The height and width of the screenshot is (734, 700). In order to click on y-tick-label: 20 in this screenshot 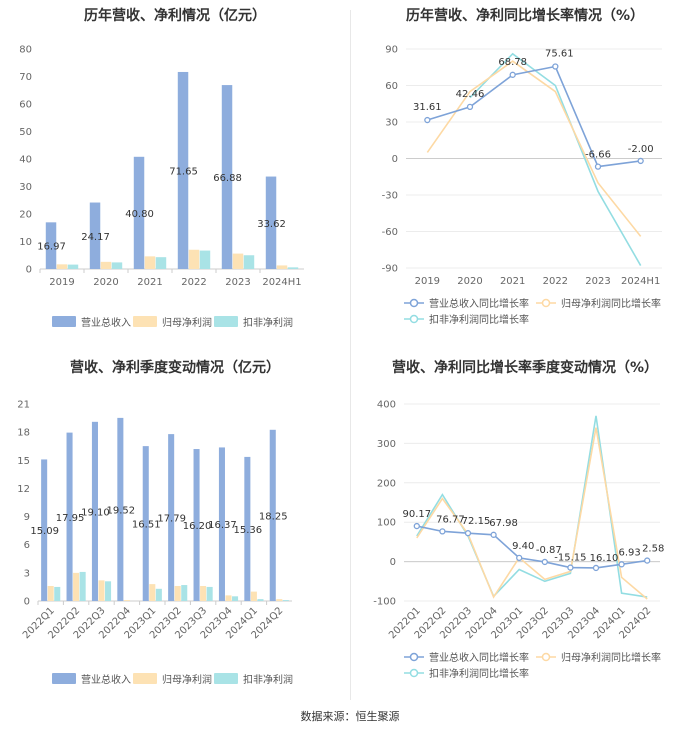, I will do `click(25, 215)`.